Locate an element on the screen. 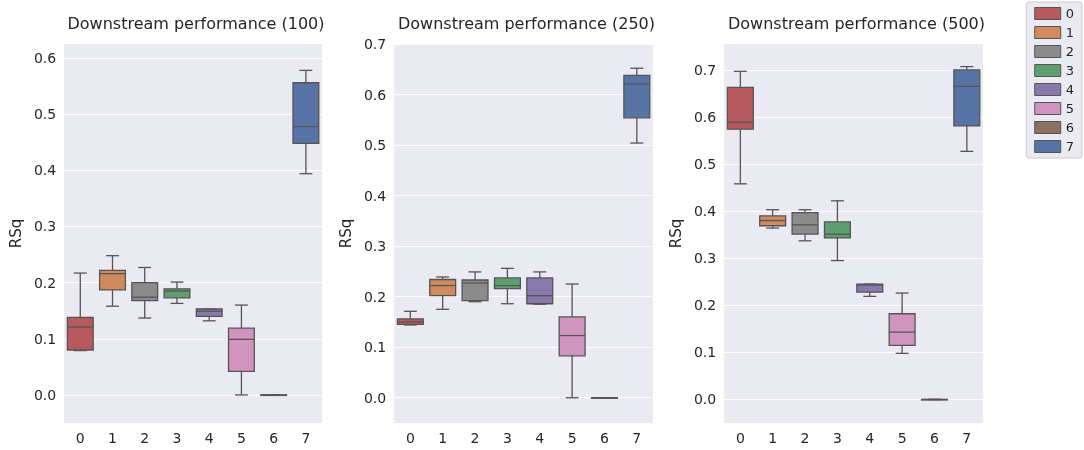 Image resolution: width=1084 pixels, height=450 pixels. chart-title: Downstream performance (500) is located at coordinates (856, 23).